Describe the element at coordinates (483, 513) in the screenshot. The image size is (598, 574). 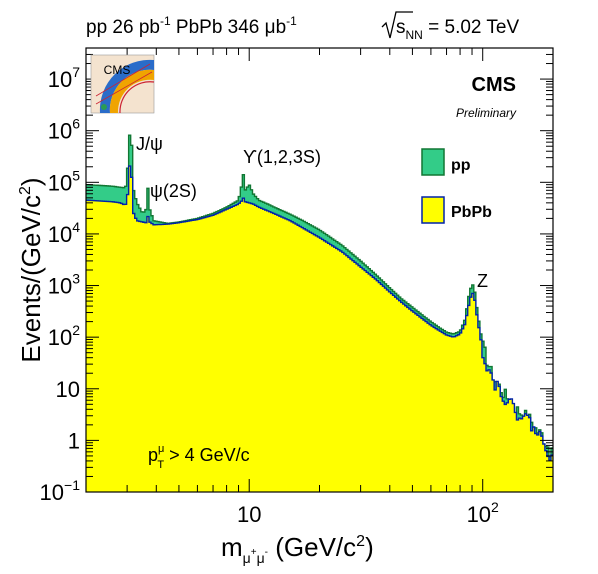
I see `x-tick-label: 102` at that location.